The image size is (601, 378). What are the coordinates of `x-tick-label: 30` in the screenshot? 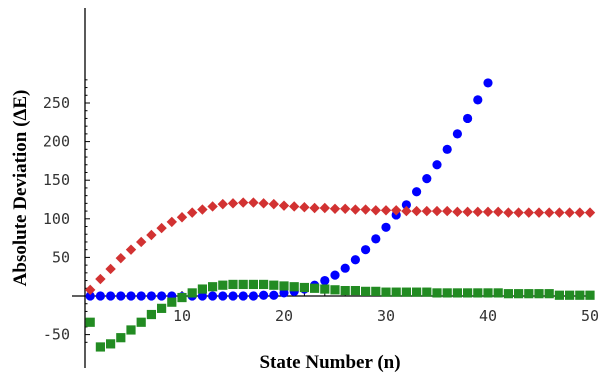 It's located at (386, 316).